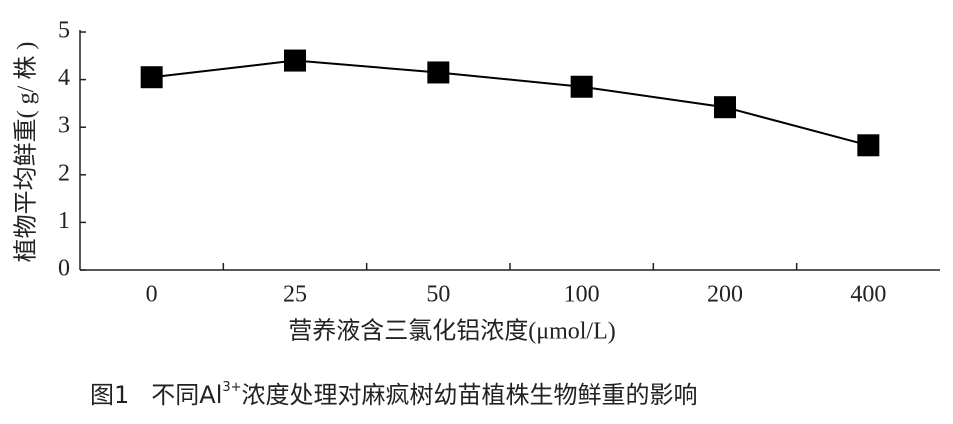  Describe the element at coordinates (186, 395) in the screenshot. I see `caption-text: 不同Al` at that location.